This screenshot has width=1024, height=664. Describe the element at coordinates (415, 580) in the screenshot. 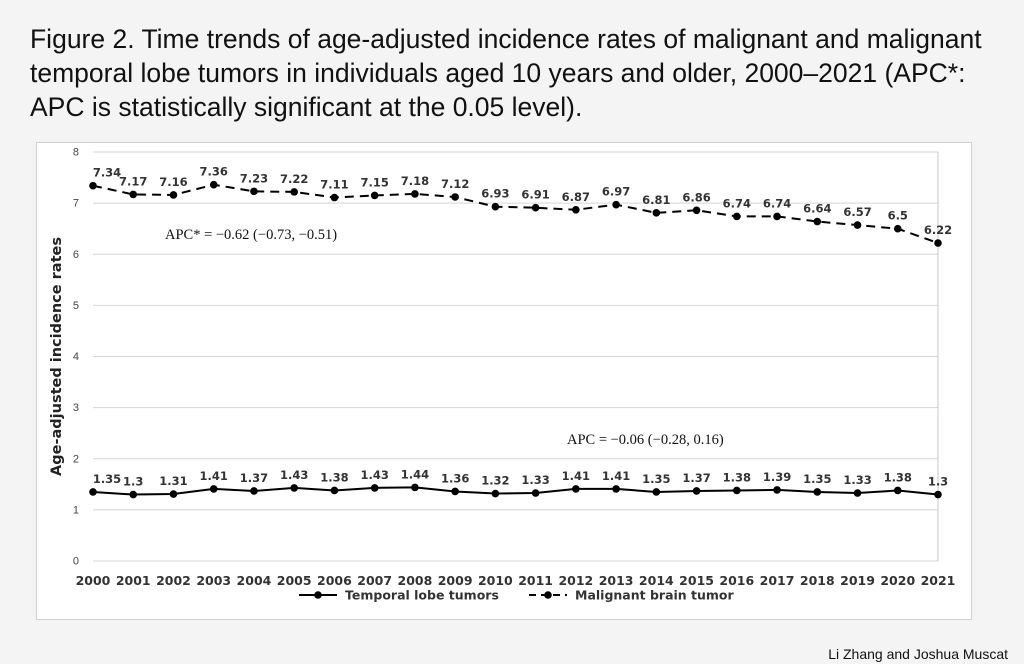

I see `x-tick-label: 2008` at that location.